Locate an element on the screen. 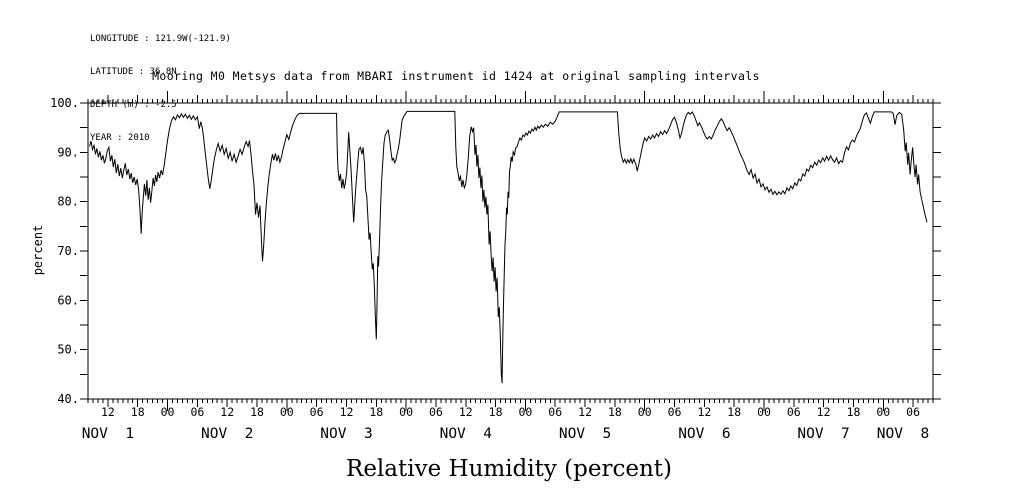 Image resolution: width=1009 pixels, height=504 pixels. y-tick-label: 40. is located at coordinates (68, 399).